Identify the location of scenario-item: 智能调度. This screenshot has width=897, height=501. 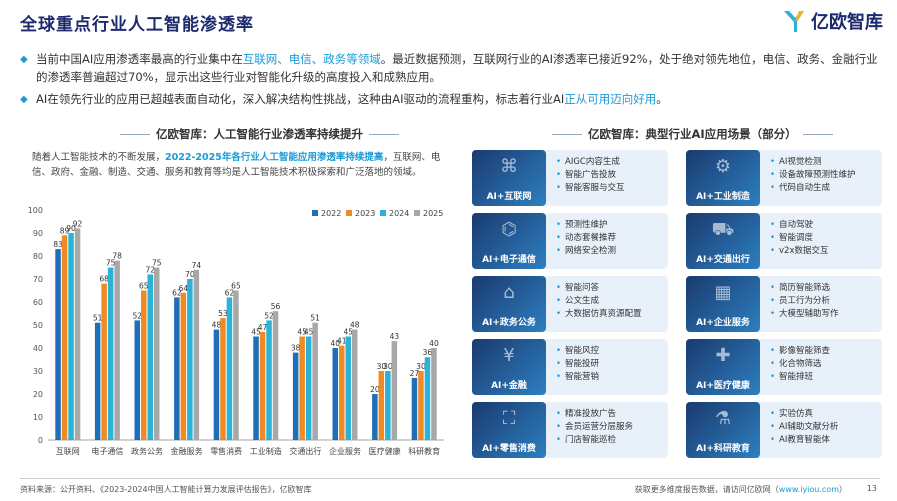
(799, 238).